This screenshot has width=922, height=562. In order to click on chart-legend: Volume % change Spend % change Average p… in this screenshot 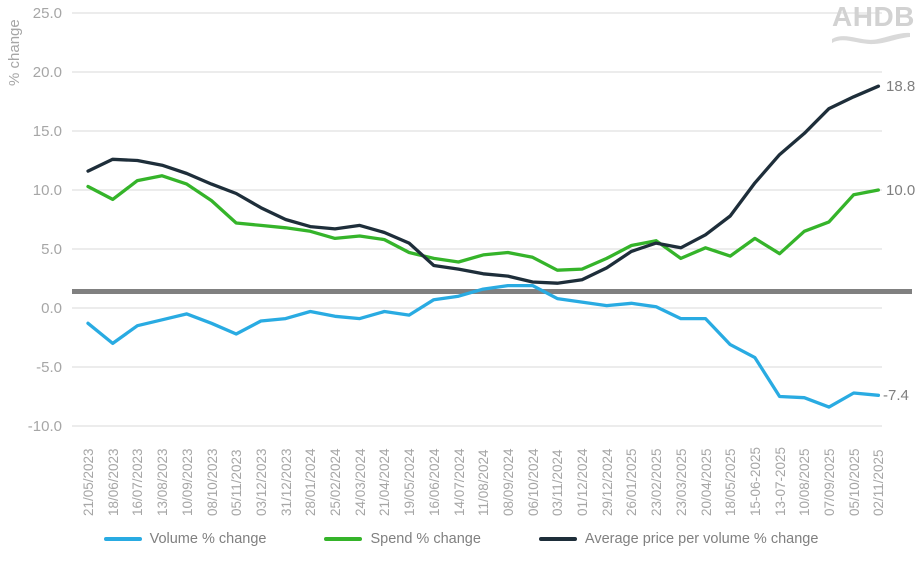, I will do `click(461, 539)`.